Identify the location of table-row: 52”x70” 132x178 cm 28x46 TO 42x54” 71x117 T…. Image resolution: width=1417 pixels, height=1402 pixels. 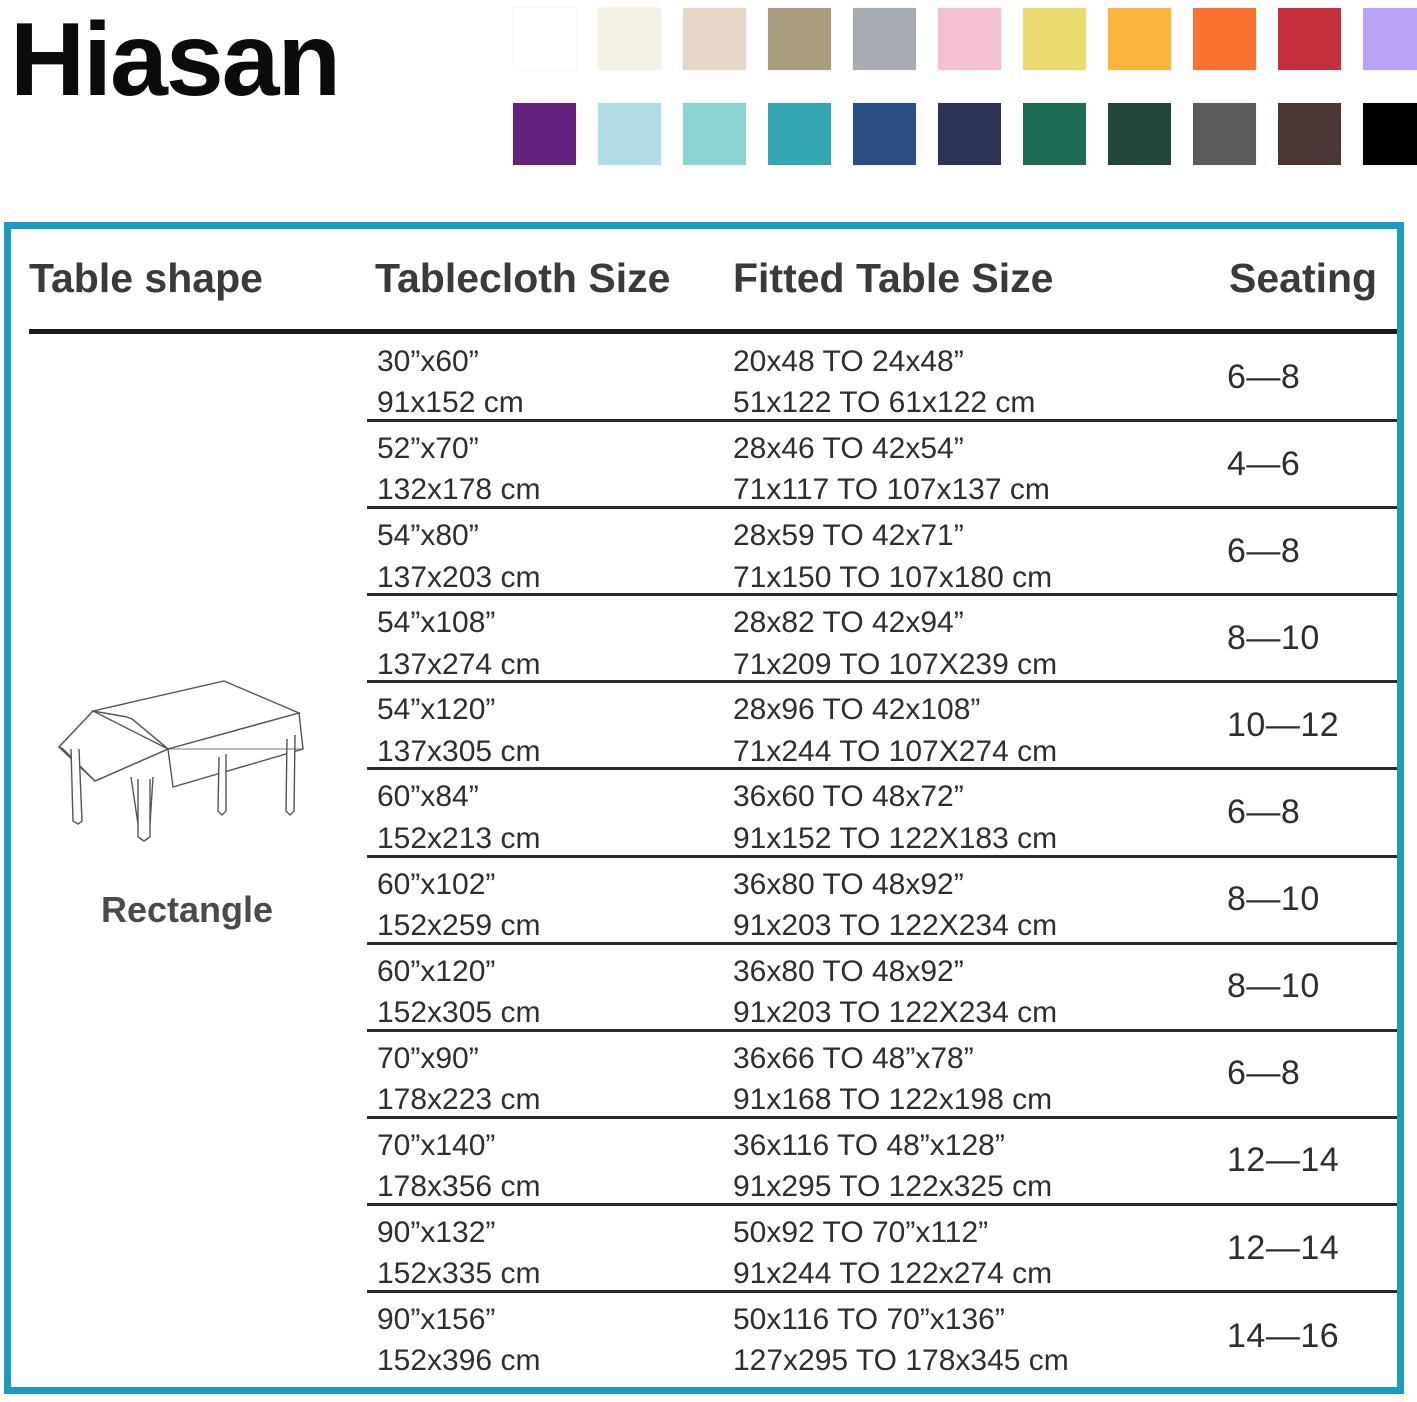
(882, 466).